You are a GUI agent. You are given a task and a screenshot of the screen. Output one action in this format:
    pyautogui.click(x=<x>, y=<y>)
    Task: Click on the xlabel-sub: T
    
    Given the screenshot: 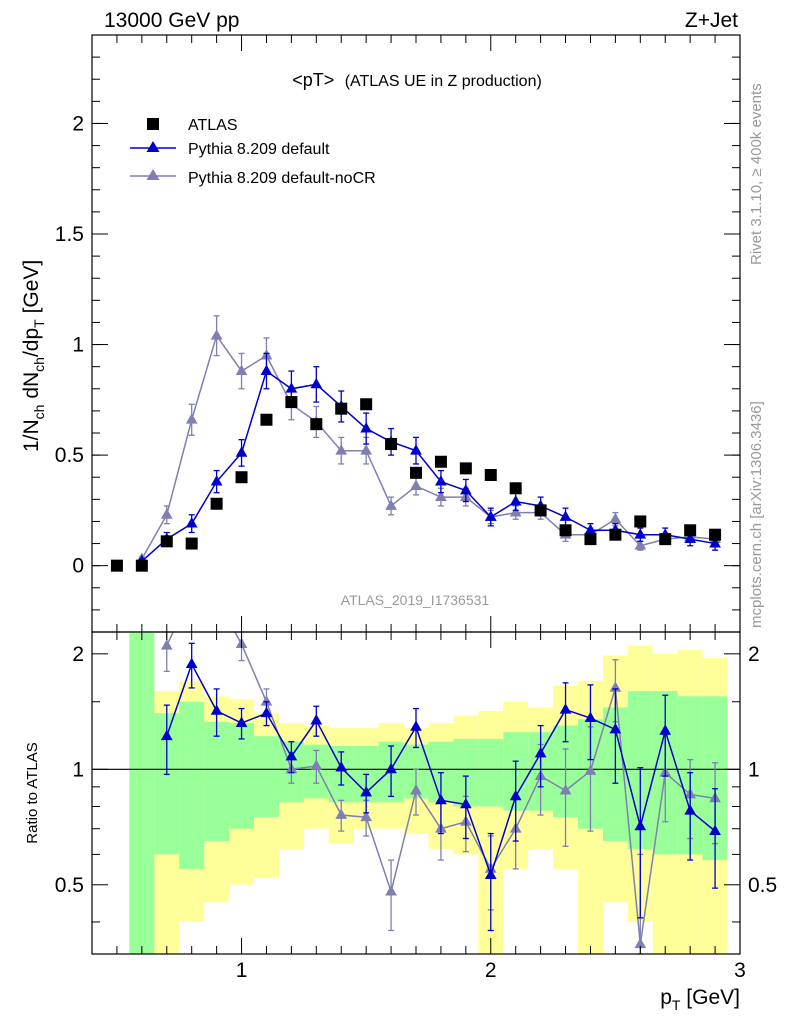 What is the action you would take?
    pyautogui.click(x=676, y=1005)
    